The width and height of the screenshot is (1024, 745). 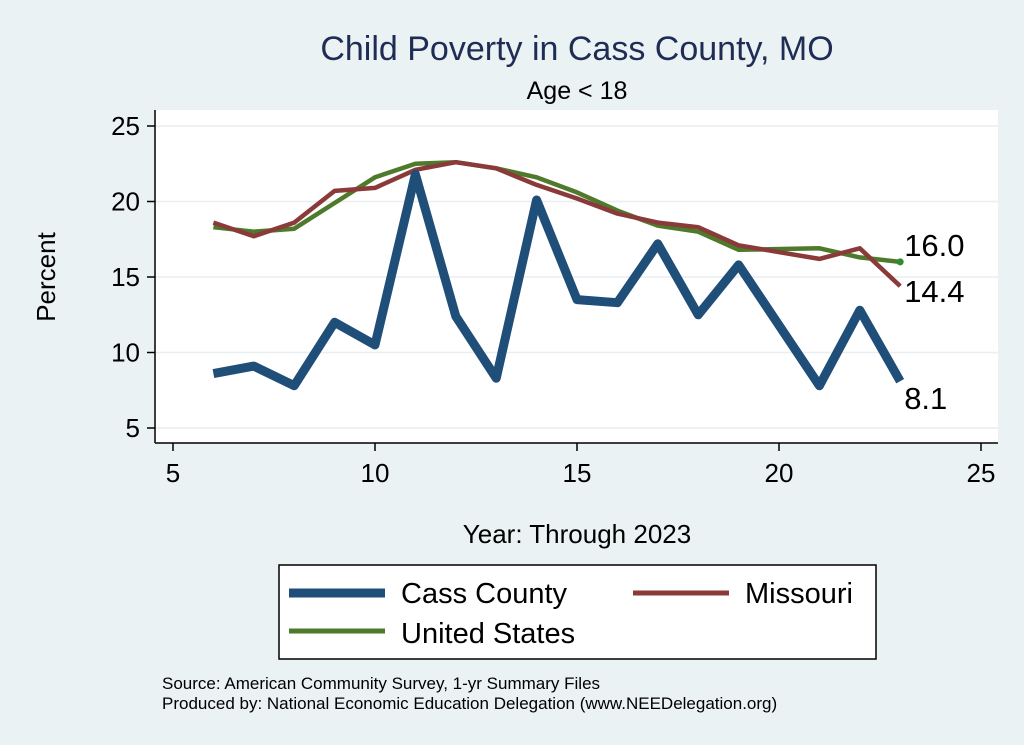 What do you see at coordinates (375, 473) in the screenshot?
I see `x-tick-label-10: 10` at bounding box center [375, 473].